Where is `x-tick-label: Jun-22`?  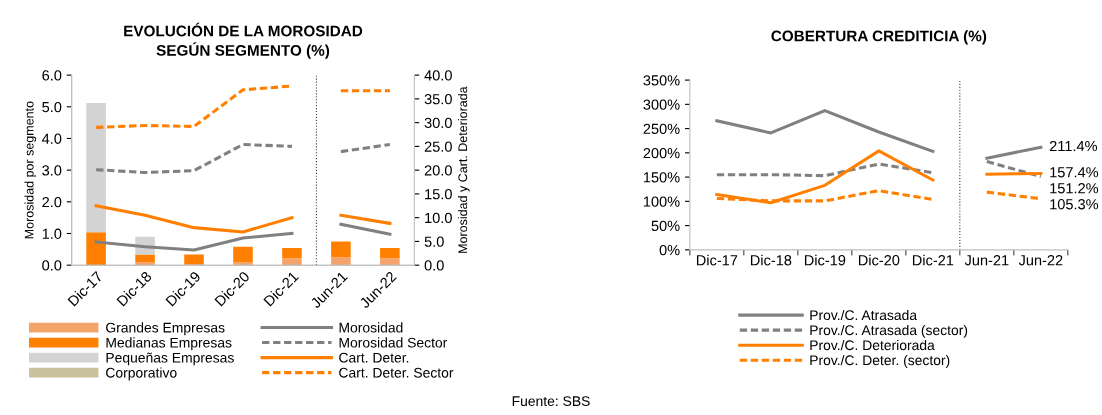 x-tick-label: Jun-22 is located at coordinates (1040, 260).